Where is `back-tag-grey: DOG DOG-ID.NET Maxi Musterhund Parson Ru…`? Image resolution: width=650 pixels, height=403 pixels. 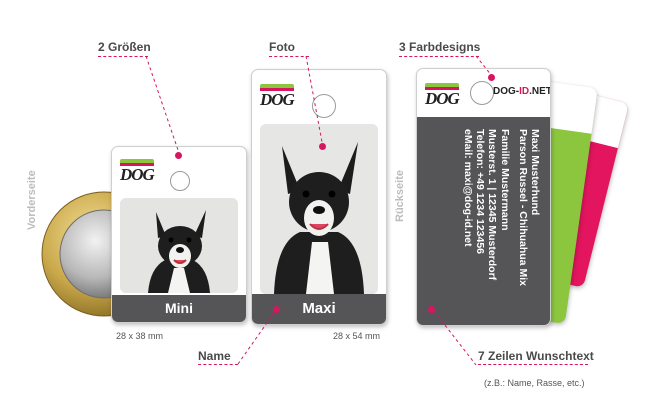 back-tag-grey: DOG DOG-ID.NET Maxi Musterhund Parson Ru… is located at coordinates (483, 197).